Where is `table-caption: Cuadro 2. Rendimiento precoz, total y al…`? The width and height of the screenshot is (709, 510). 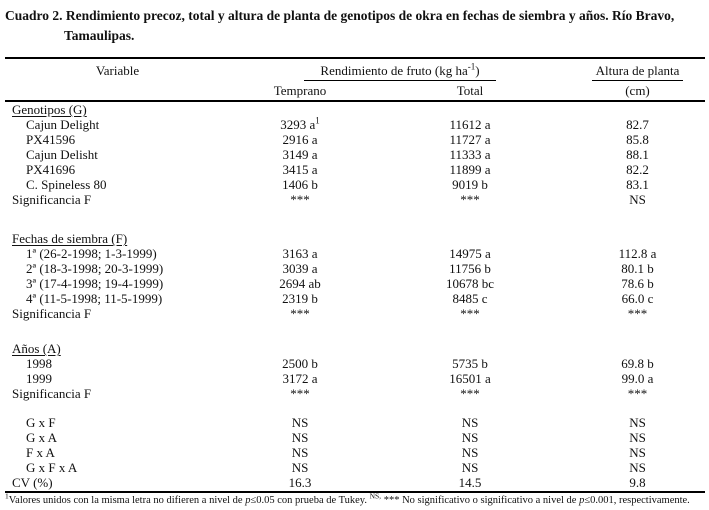 table-caption: Cuadro 2. Rendimiento precoz, total y al… is located at coordinates (355, 26).